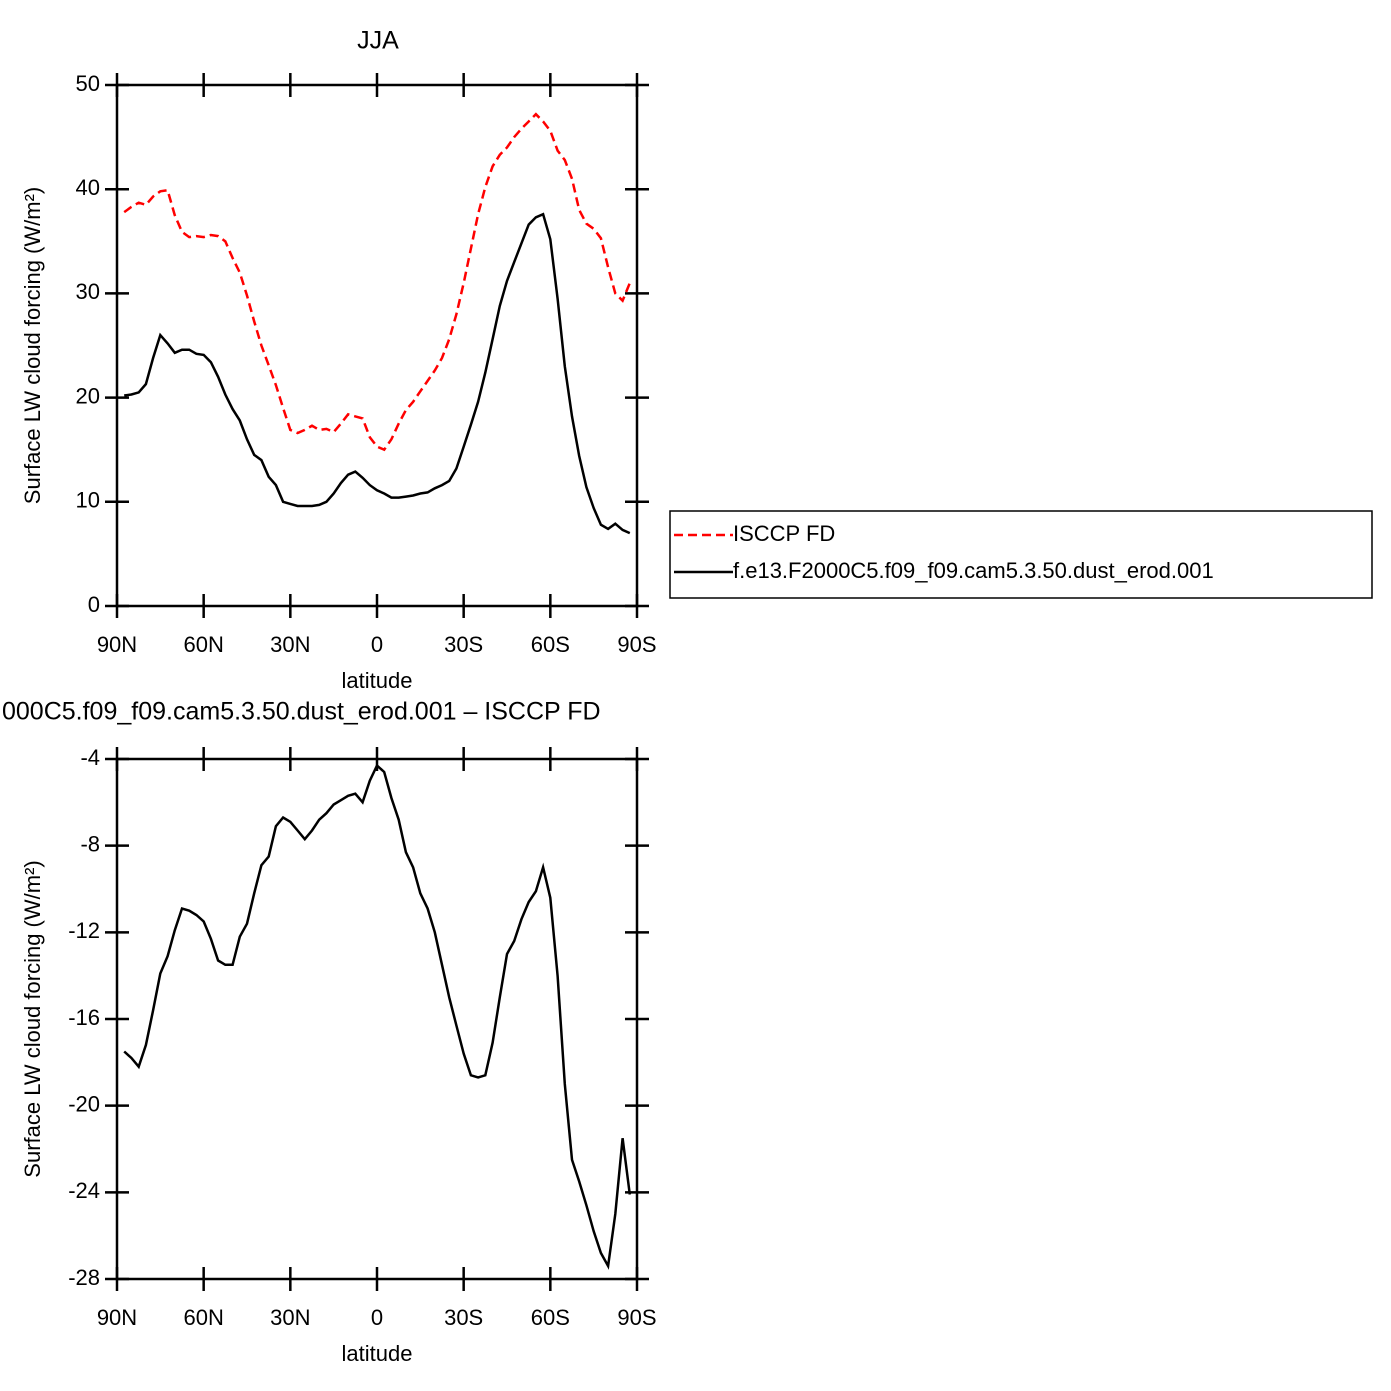 Image resolution: width=1391 pixels, height=1391 pixels. What do you see at coordinates (84, 1190) in the screenshot?
I see `y-tick-label: -24` at bounding box center [84, 1190].